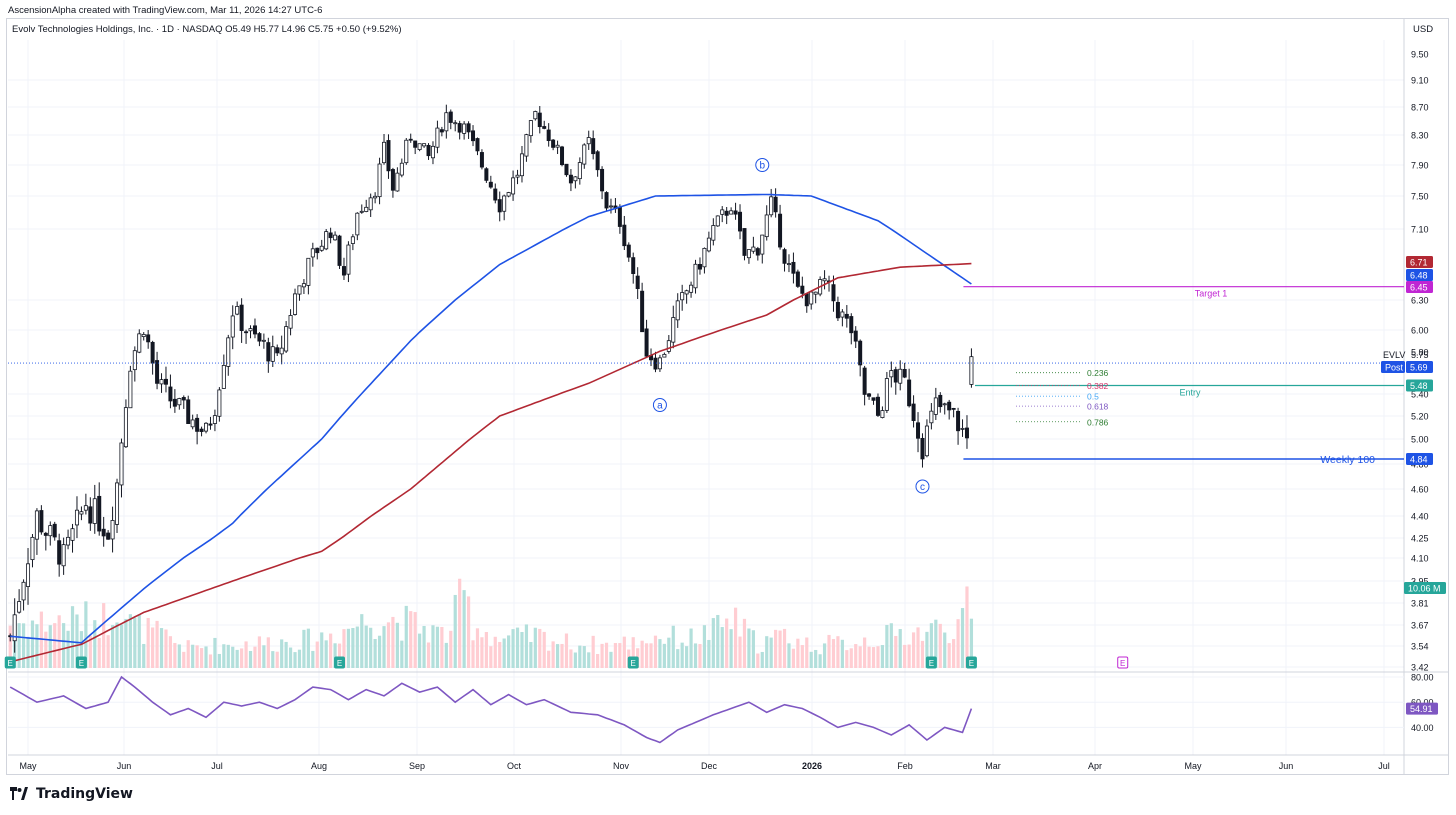 The image size is (1456, 815). What do you see at coordinates (1419, 276) in the screenshot?
I see `price-label-text: 6.48` at bounding box center [1419, 276].